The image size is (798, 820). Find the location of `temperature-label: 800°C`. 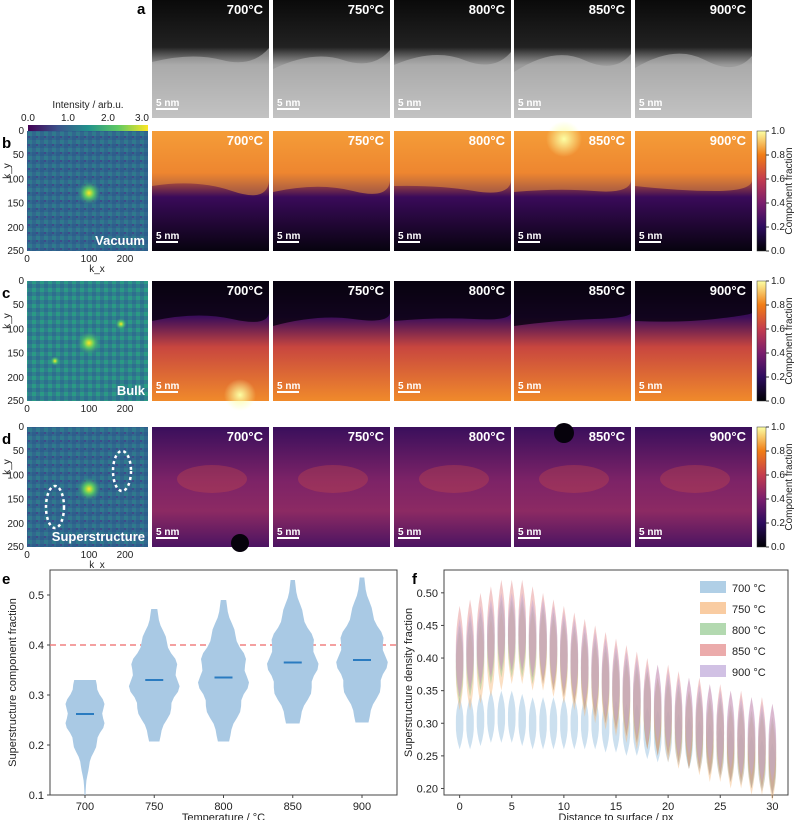

temperature-label: 800°C is located at coordinates (487, 290).